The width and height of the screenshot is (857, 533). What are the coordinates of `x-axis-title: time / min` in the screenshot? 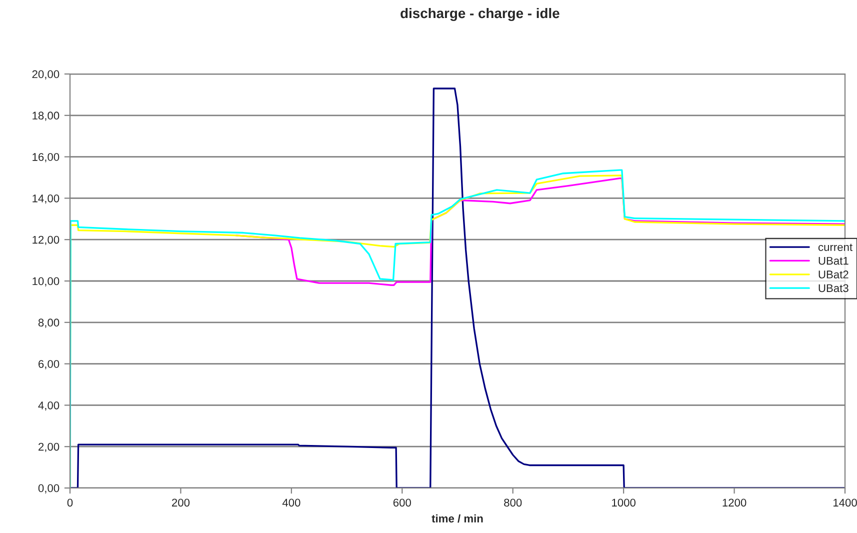 It's located at (457, 518).